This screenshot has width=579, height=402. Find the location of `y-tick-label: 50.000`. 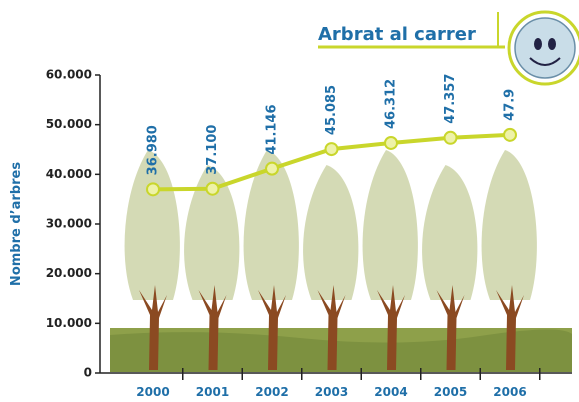

y-tick-label: 50.000 is located at coordinates (69, 124).